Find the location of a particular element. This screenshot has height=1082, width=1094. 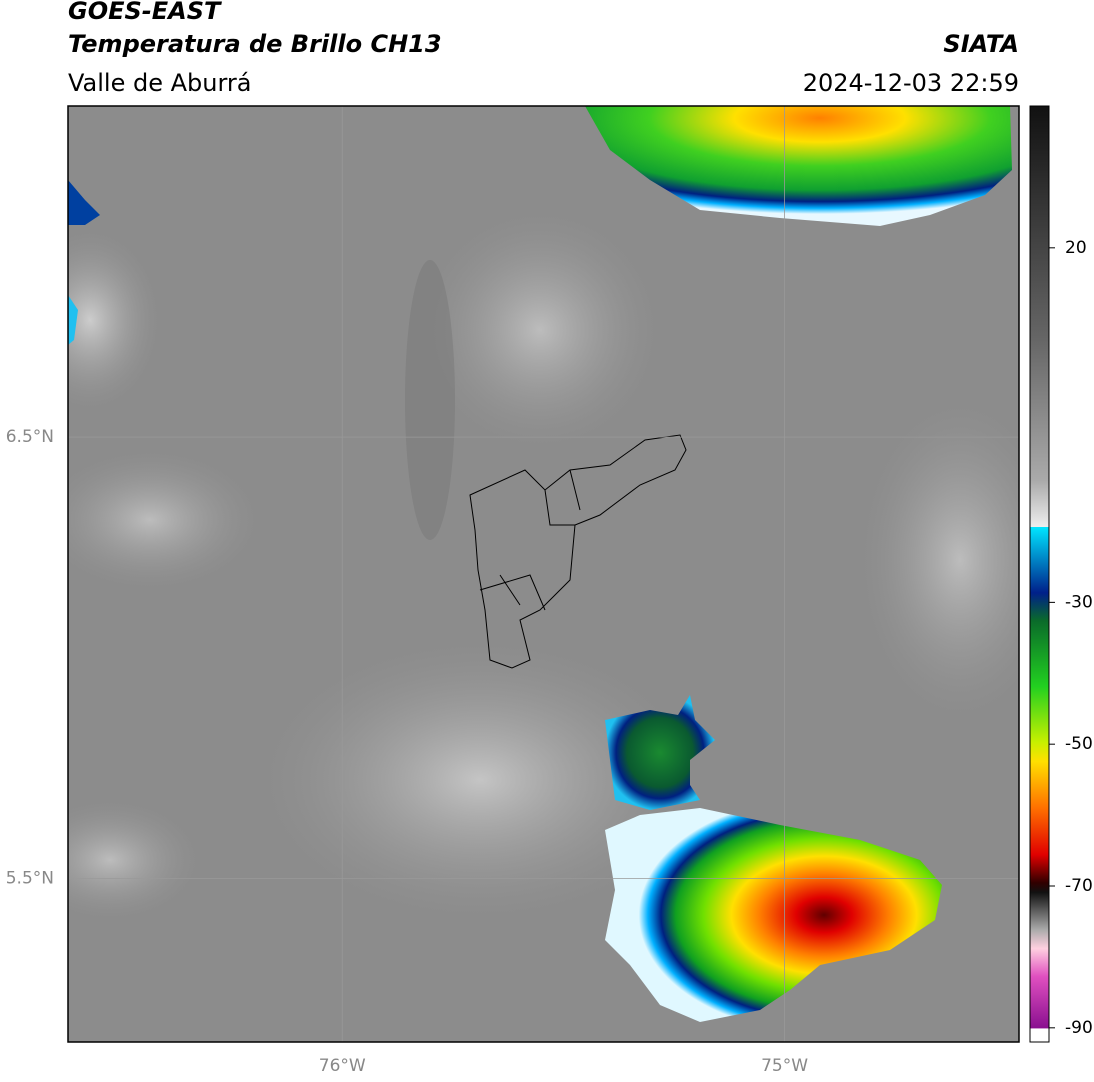

subtitle: Temperatura de Brillo CH13 is located at coordinates (255, 44).